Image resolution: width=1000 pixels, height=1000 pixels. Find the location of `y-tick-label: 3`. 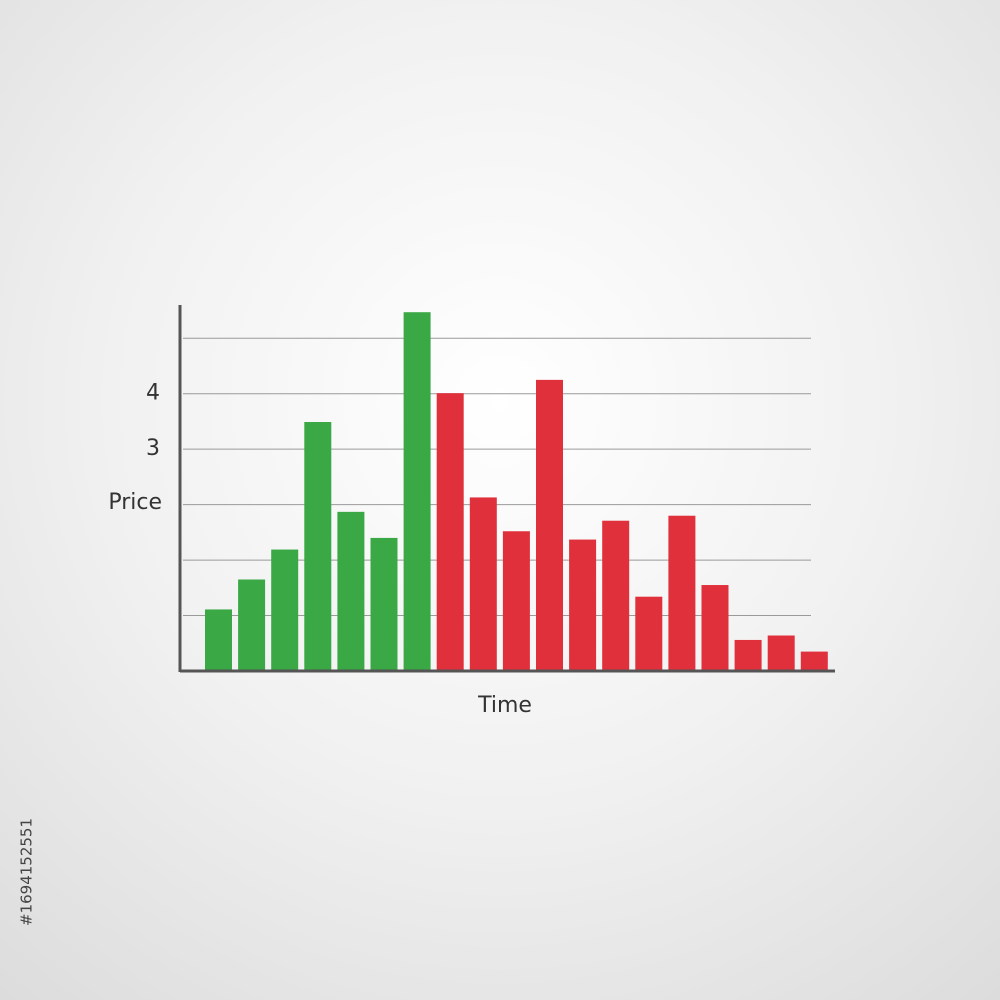

y-tick-label: 3 is located at coordinates (153, 448).